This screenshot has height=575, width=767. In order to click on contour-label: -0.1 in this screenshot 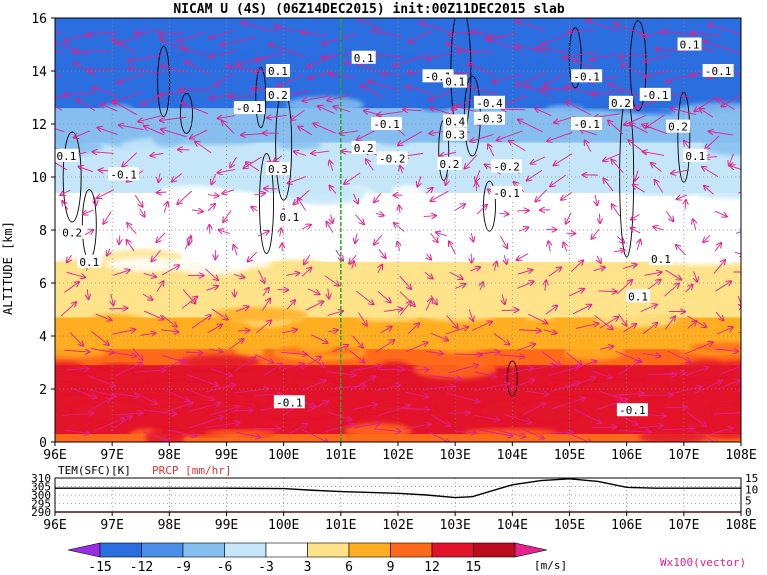, I will do `click(123, 174)`.